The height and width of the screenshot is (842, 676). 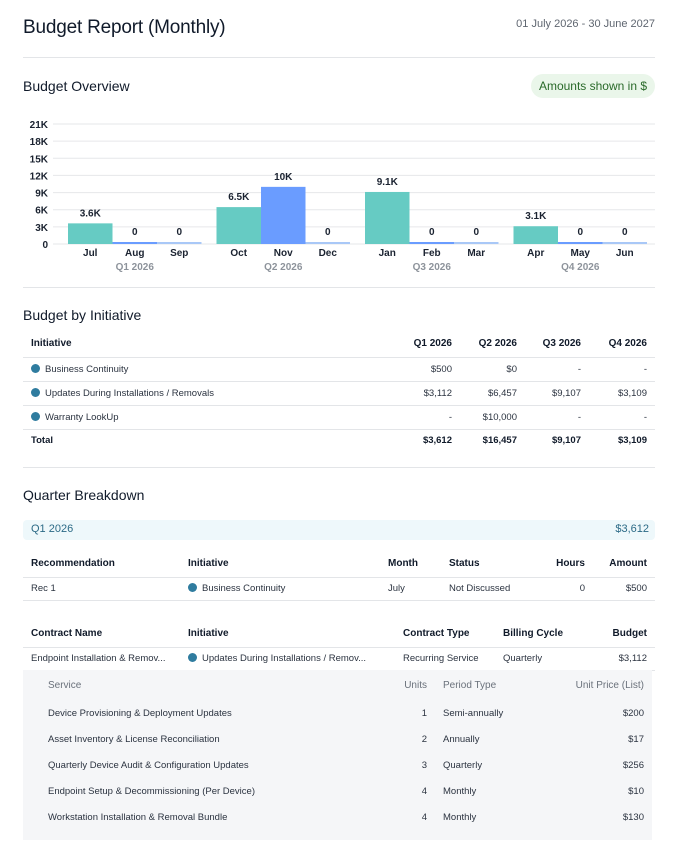 What do you see at coordinates (445, 659) in the screenshot?
I see `contract-type: Recurring Service` at bounding box center [445, 659].